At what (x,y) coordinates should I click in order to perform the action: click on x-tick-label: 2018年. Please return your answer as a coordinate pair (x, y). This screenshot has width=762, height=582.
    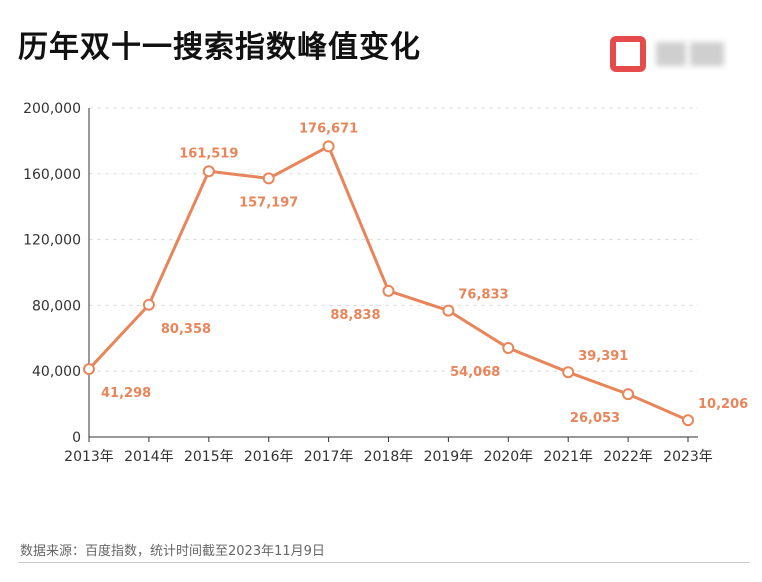
    Looking at the image, I should click on (389, 457).